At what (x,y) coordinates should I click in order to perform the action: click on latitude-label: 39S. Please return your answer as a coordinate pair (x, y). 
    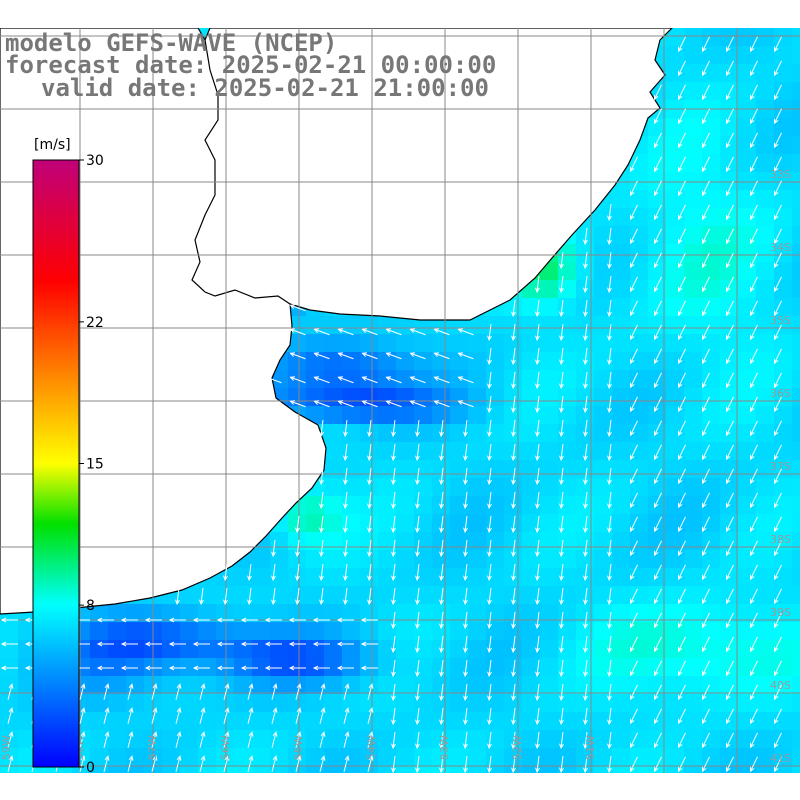
    Looking at the image, I should click on (780, 612).